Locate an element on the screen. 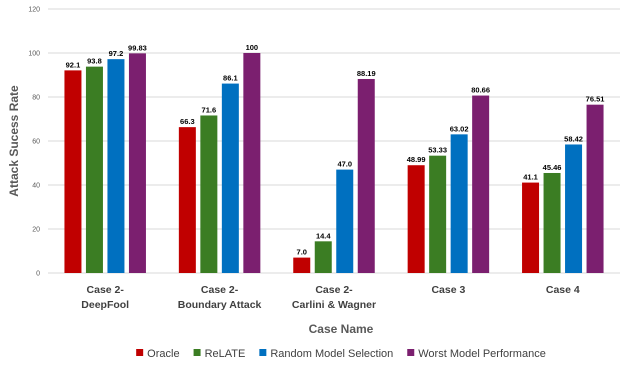 The height and width of the screenshot is (367, 634). category-label: Case 2- Carlini & Wagner is located at coordinates (334, 297).